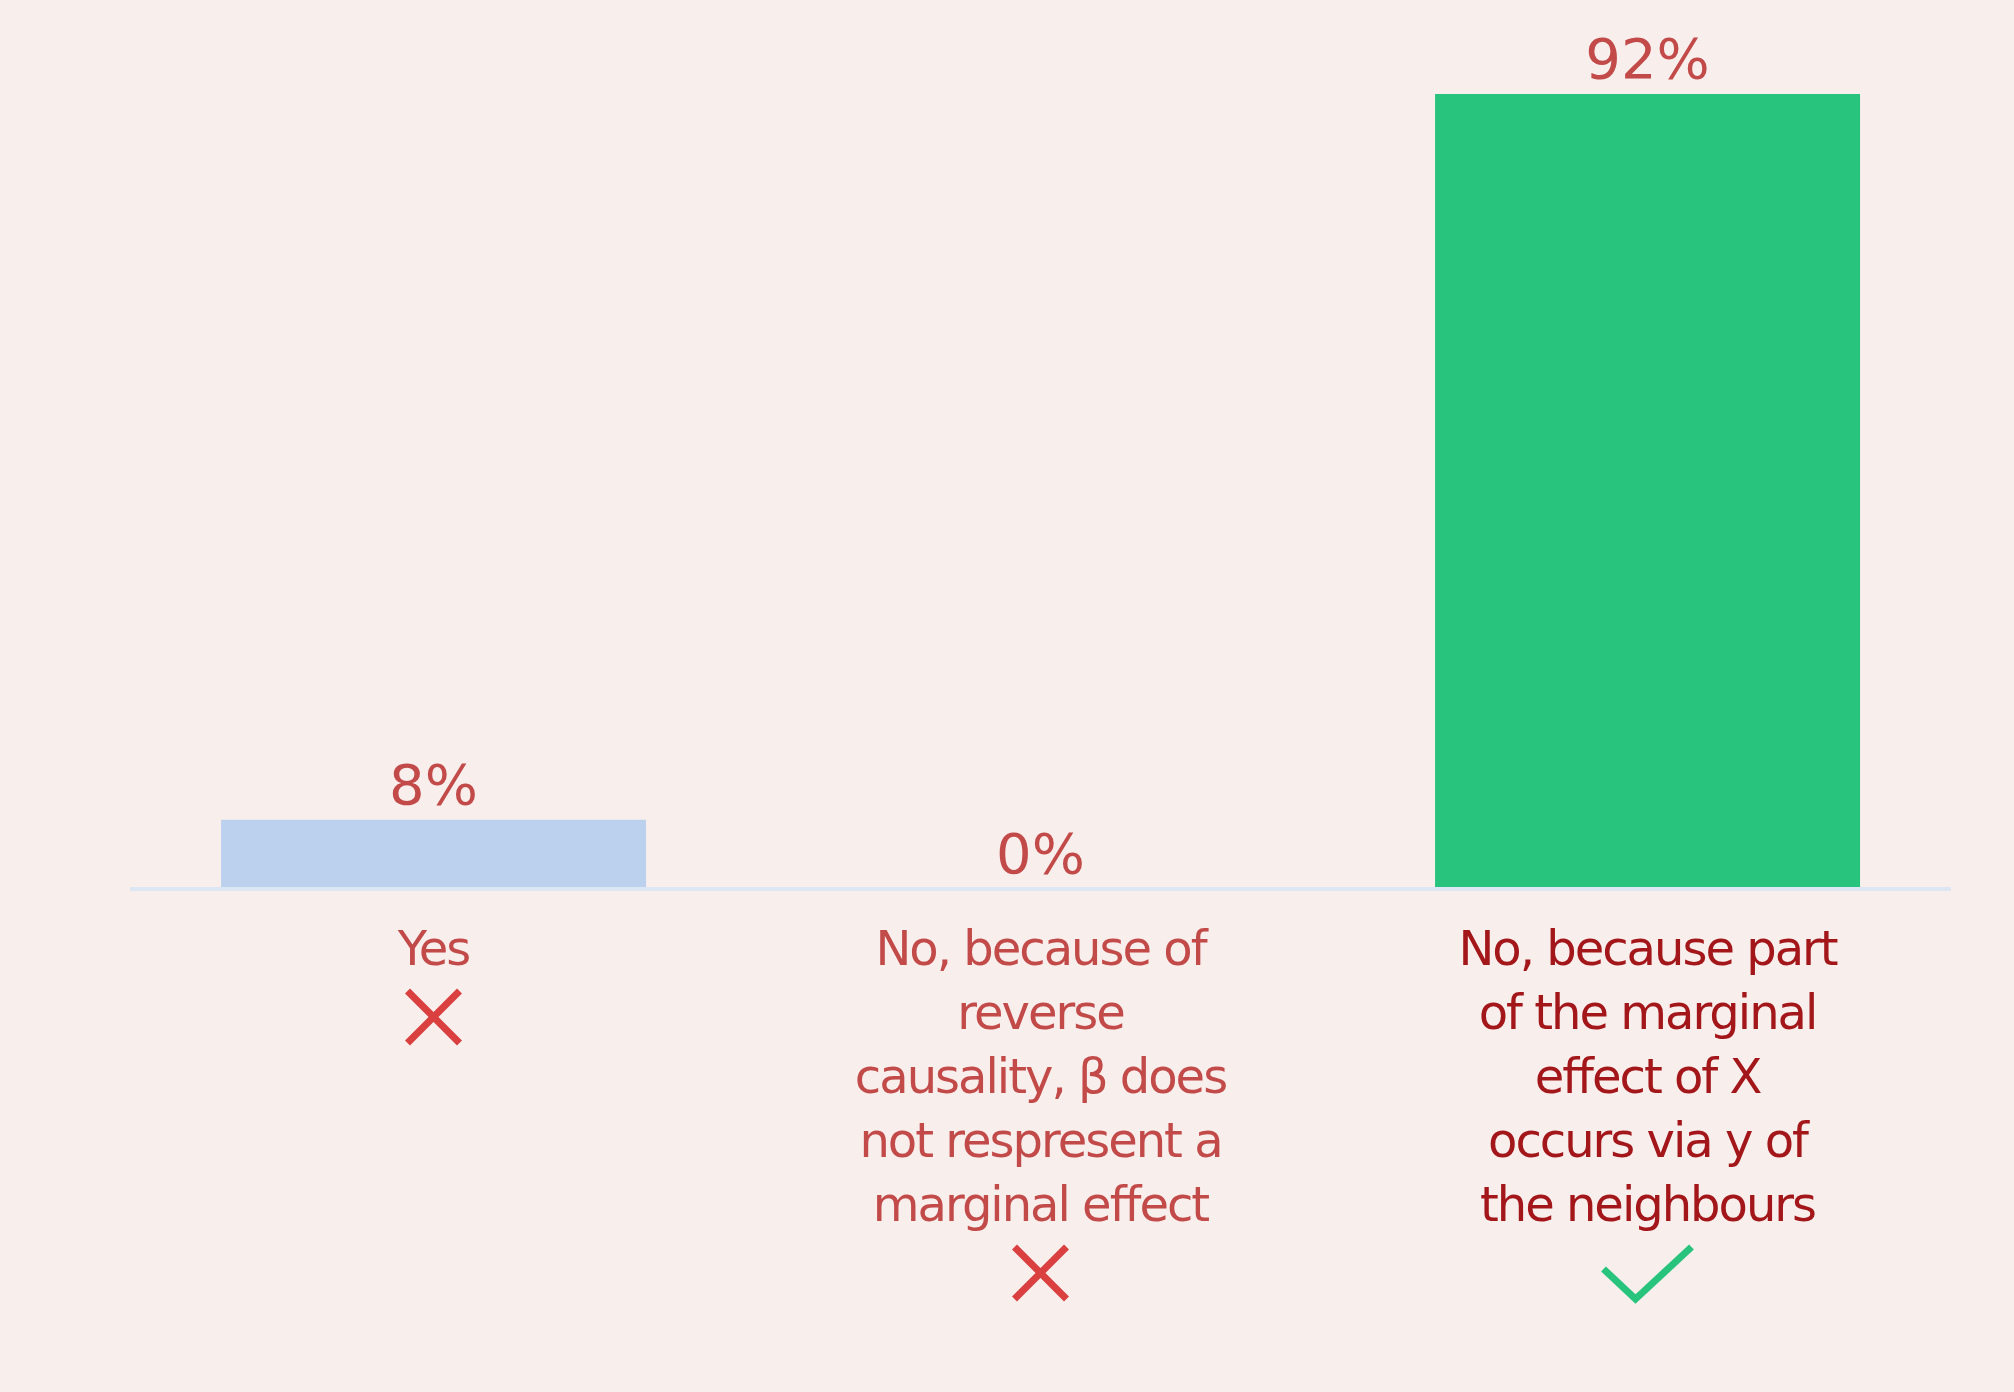 The width and height of the screenshot is (2014, 1392). What do you see at coordinates (1648, 1076) in the screenshot?
I see `x-tick-label: No, because part of the marginal effect of X occurs via y of the neighbours` at bounding box center [1648, 1076].